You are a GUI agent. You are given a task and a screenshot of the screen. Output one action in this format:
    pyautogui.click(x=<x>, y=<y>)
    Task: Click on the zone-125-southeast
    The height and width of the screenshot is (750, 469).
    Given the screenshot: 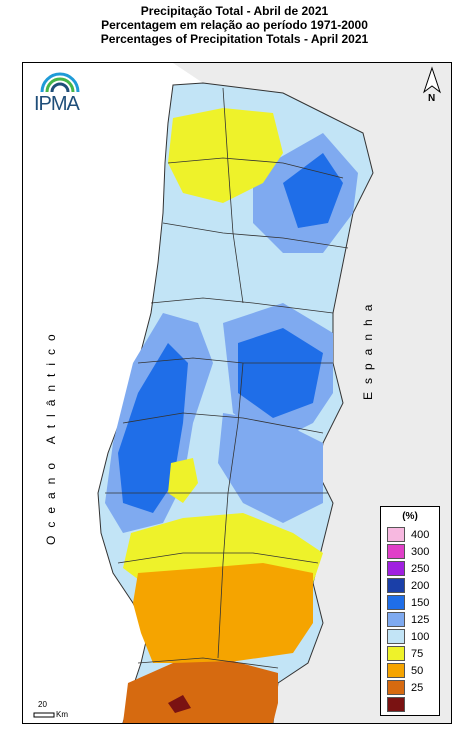 What is the action you would take?
    pyautogui.click(x=270, y=468)
    